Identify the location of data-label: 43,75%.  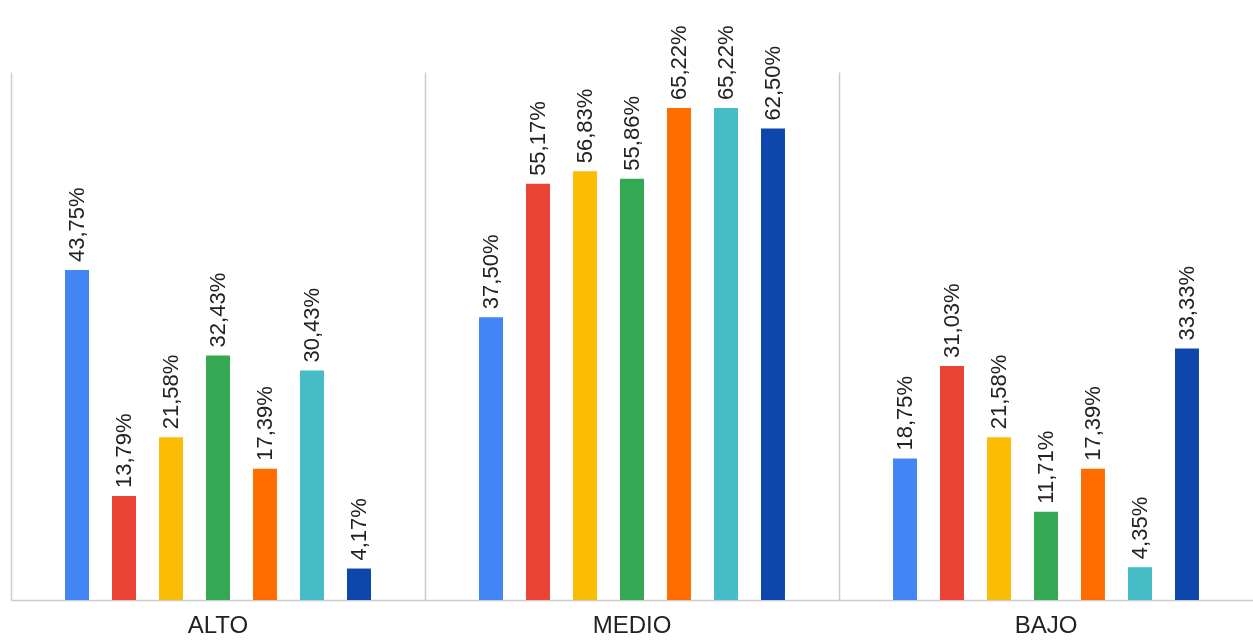
(77, 224).